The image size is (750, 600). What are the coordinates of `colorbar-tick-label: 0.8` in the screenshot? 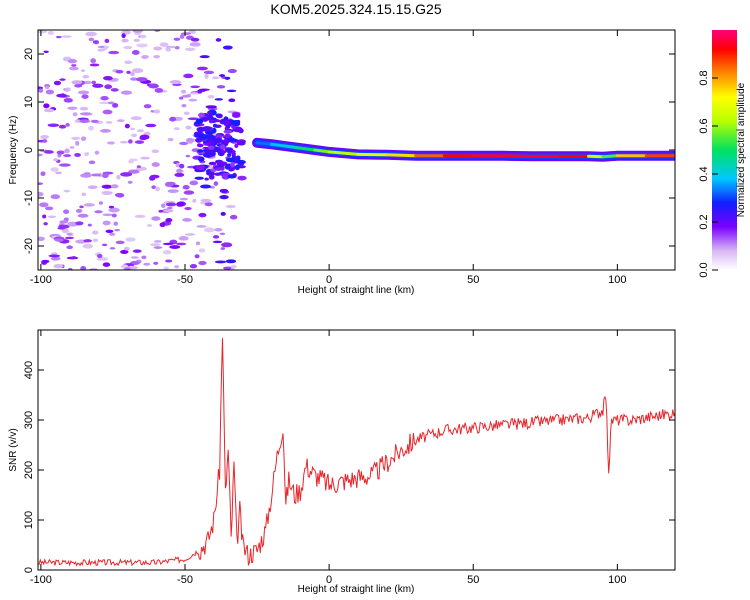 It's located at (704, 77).